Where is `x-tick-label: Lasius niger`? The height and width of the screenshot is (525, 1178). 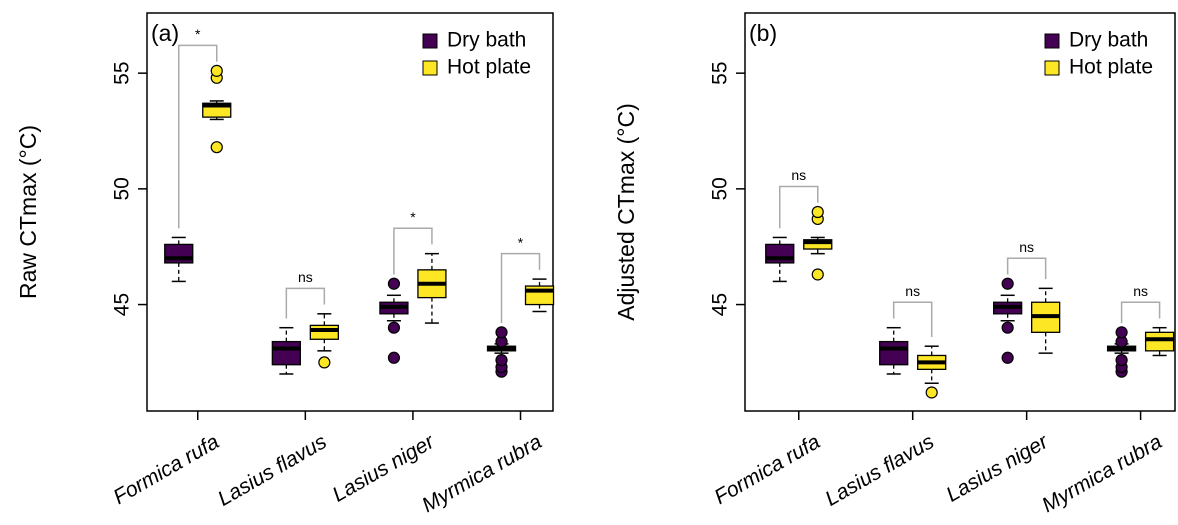 x-tick-label: Lasius niger is located at coordinates (997, 468).